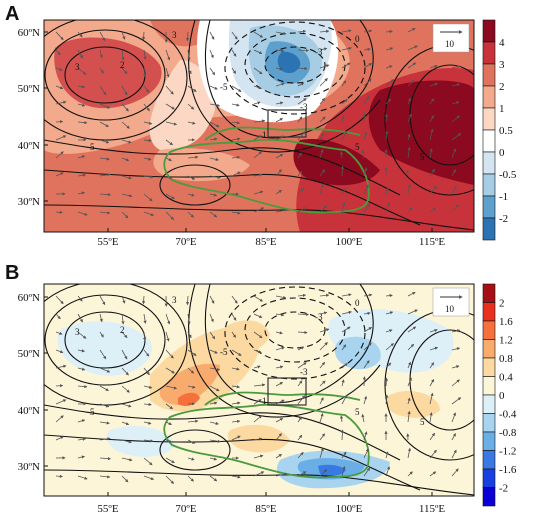 This screenshot has width=533, height=526. Describe the element at coordinates (451, 38) in the screenshot. I see `panel-a-vector-reference: 10` at that location.